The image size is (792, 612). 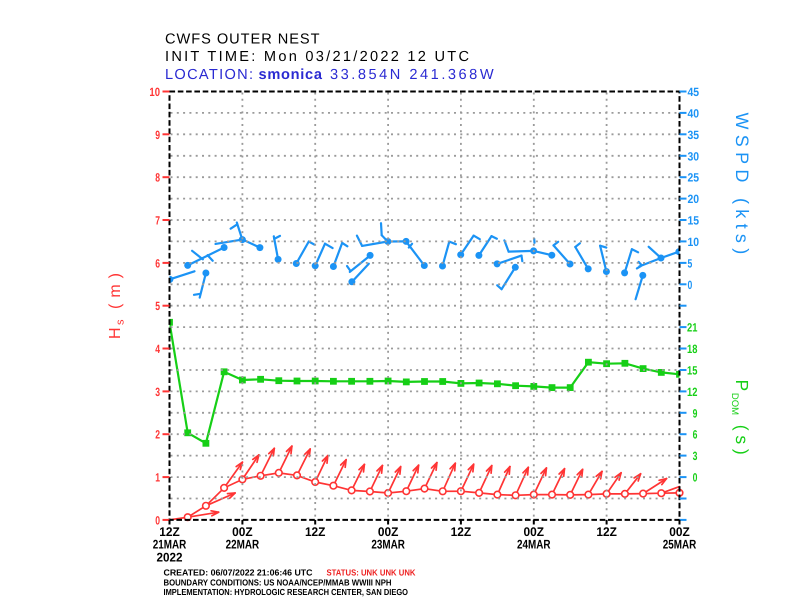 I want to click on svg-text: LOCATION:, so click(x=209, y=75).